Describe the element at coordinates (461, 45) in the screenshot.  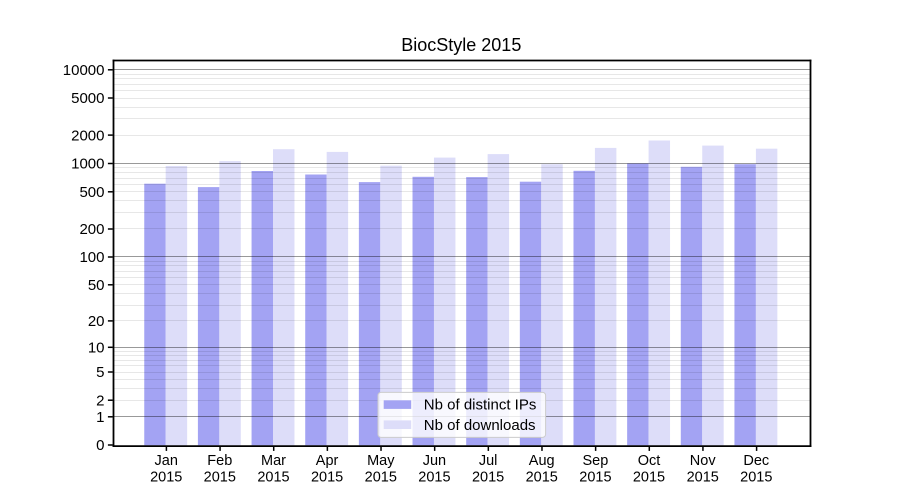
I see `svg-text: BiocStyle 2015` at that location.